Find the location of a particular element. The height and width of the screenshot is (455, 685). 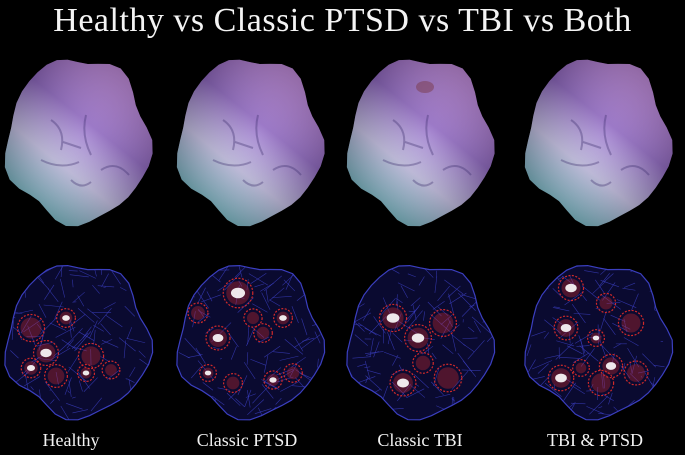

wireframe-render-tbi-ptsd is located at coordinates (599, 342).